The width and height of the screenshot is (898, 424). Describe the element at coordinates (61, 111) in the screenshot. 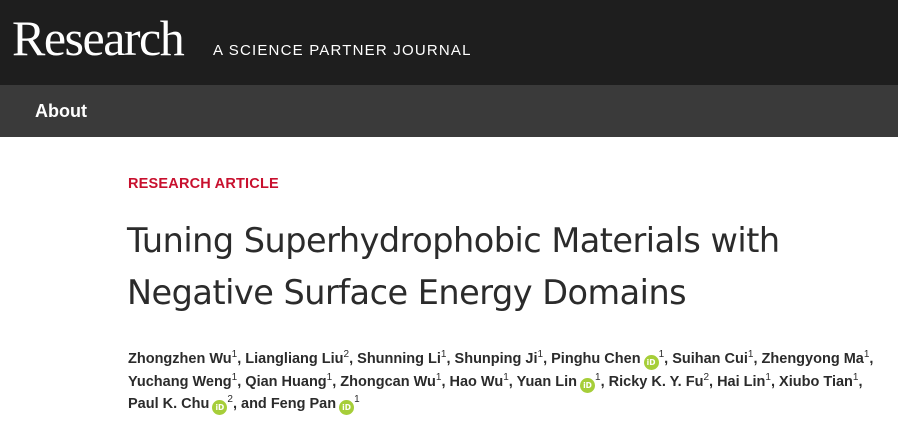

I see `nav-about-link: About` at that location.